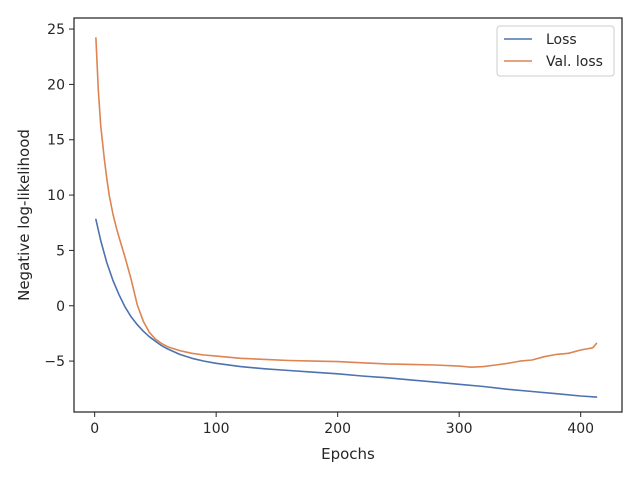  What do you see at coordinates (60, 307) in the screenshot?
I see `y-tick-label: 0` at bounding box center [60, 307].